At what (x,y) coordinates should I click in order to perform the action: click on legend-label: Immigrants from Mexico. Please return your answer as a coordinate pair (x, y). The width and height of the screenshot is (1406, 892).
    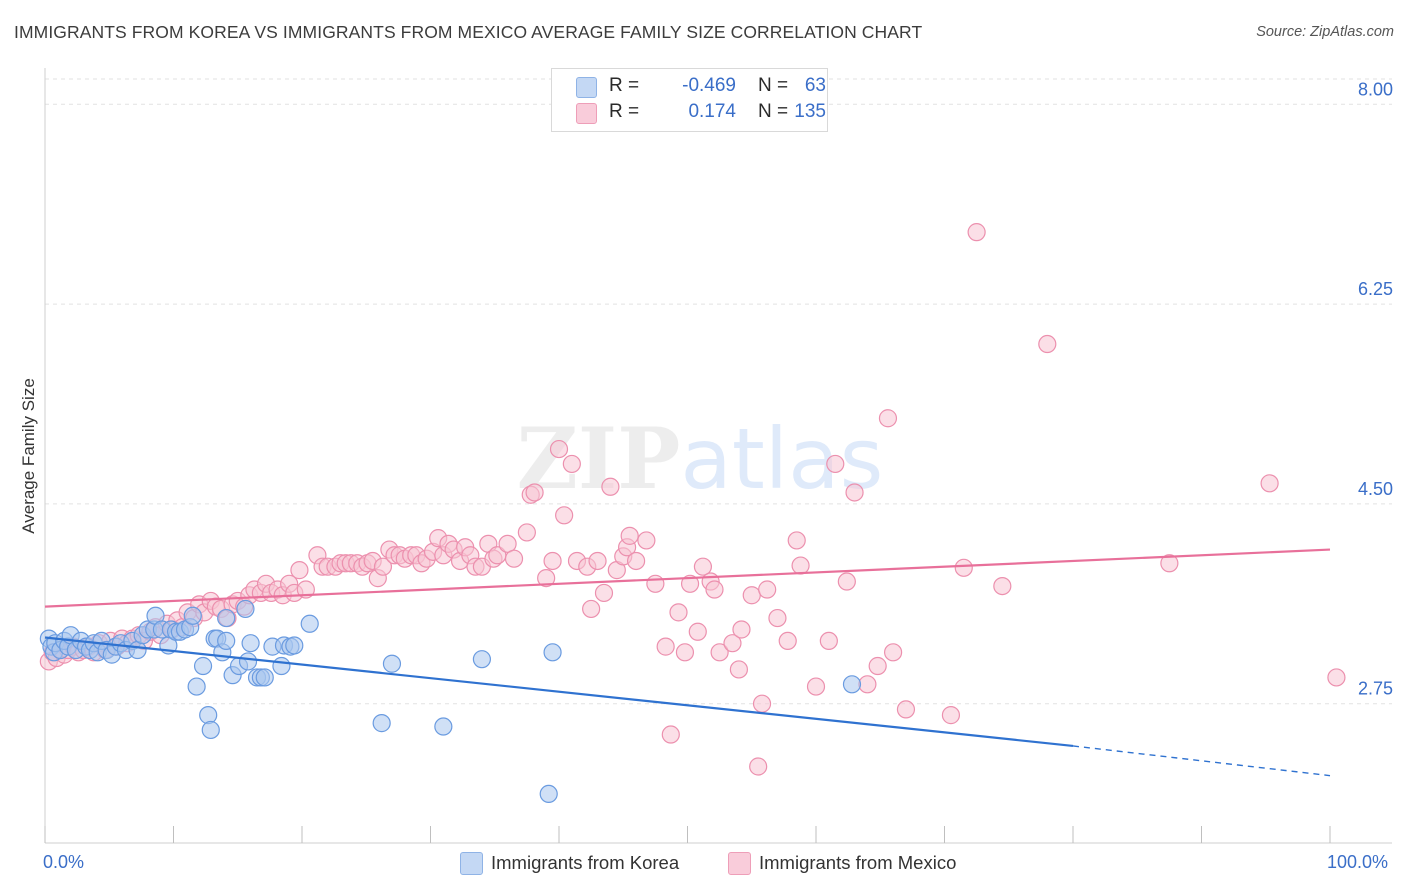
    Looking at the image, I should click on (858, 862).